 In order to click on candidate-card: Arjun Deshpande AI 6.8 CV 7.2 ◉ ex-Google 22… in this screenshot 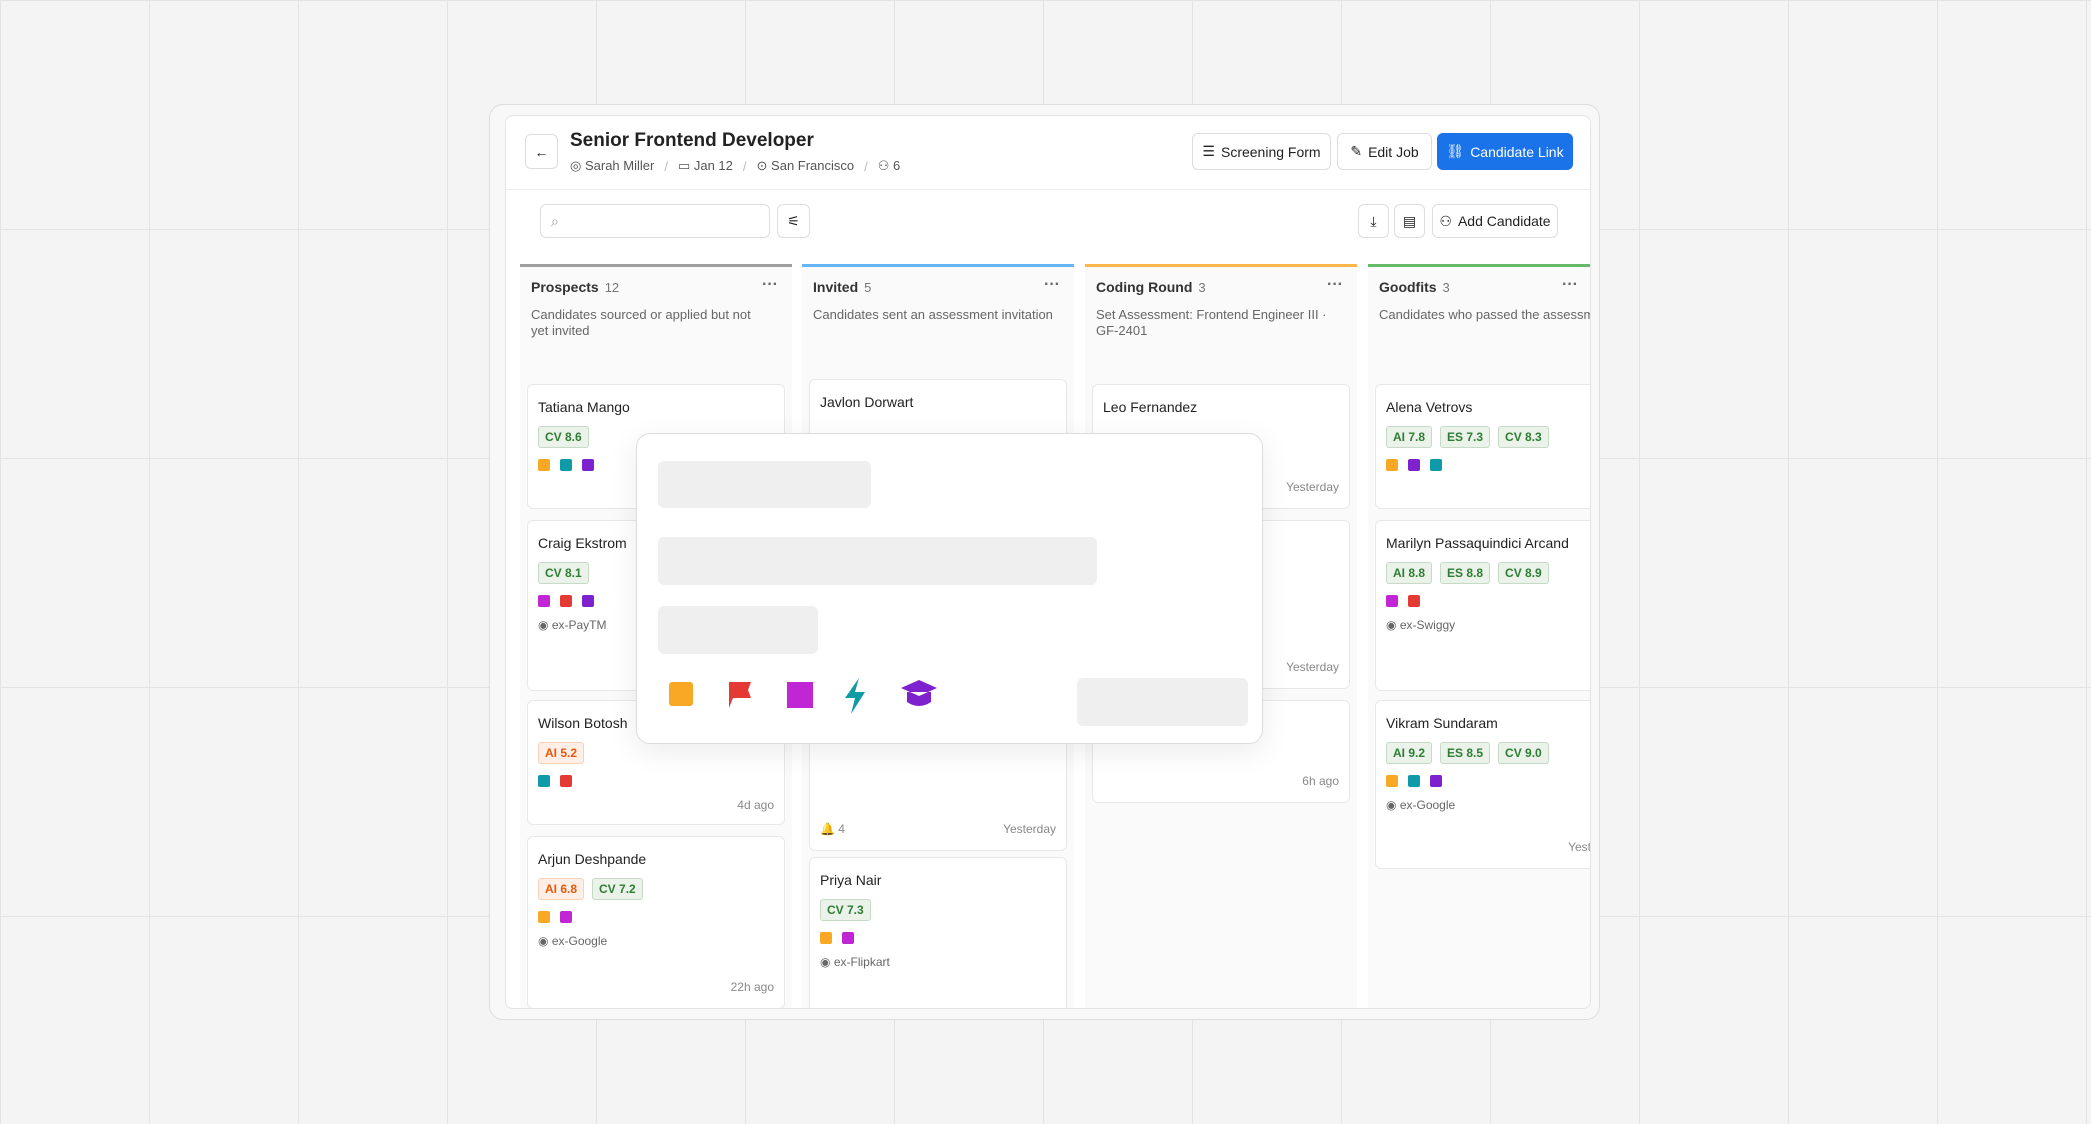, I will do `click(656, 922)`.